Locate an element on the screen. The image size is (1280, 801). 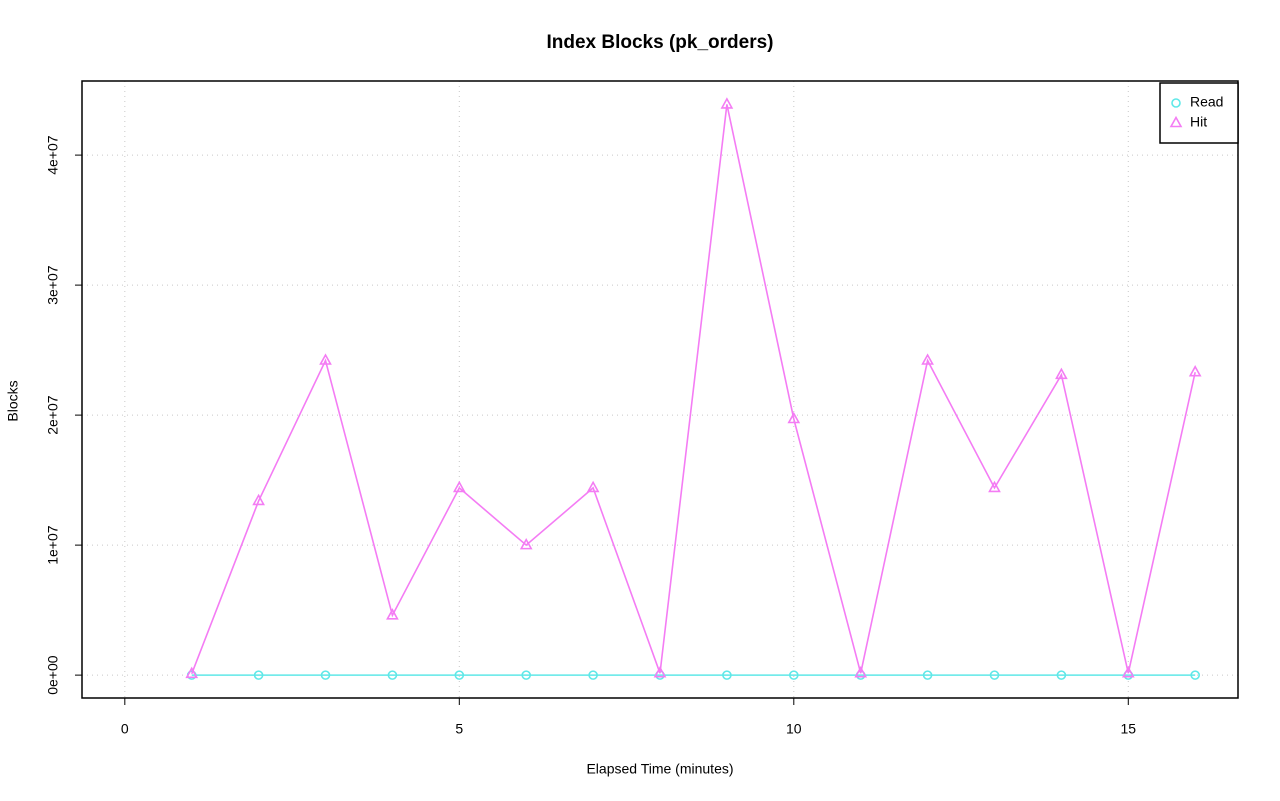
legend-label: Hit is located at coordinates (1198, 122).